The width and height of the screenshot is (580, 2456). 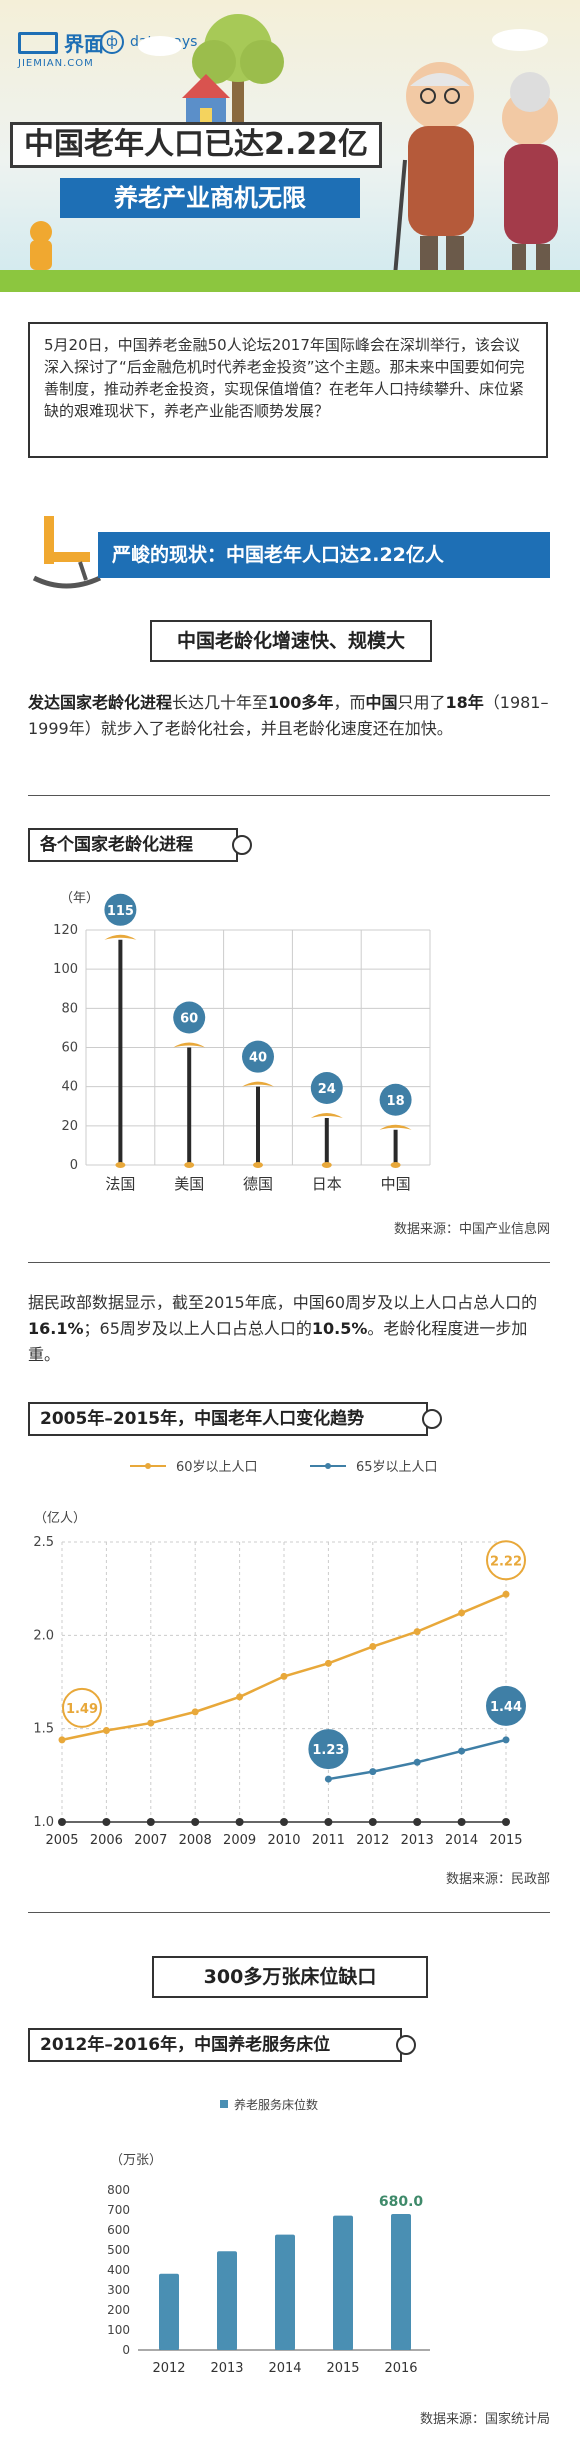 I want to click on chart3-category-label: 2012, so click(x=168, y=2368).